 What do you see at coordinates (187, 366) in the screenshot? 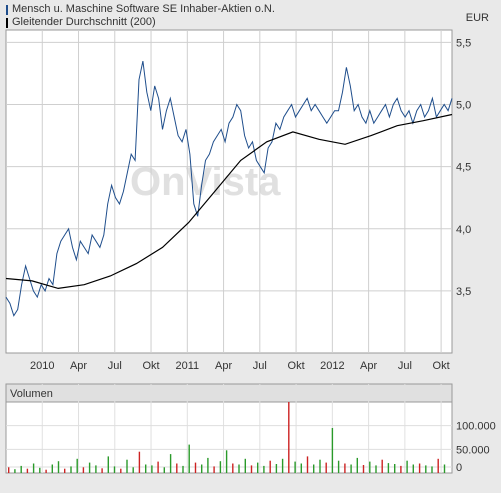
I see `x-tick-label: 2011` at bounding box center [187, 366].